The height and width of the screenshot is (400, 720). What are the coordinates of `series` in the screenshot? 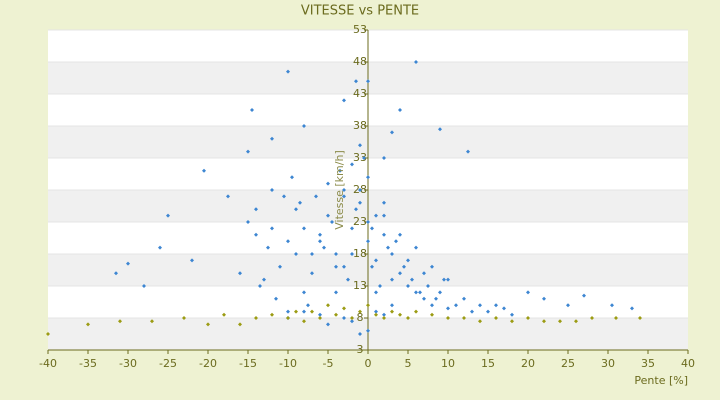 It's located at (344, 319).